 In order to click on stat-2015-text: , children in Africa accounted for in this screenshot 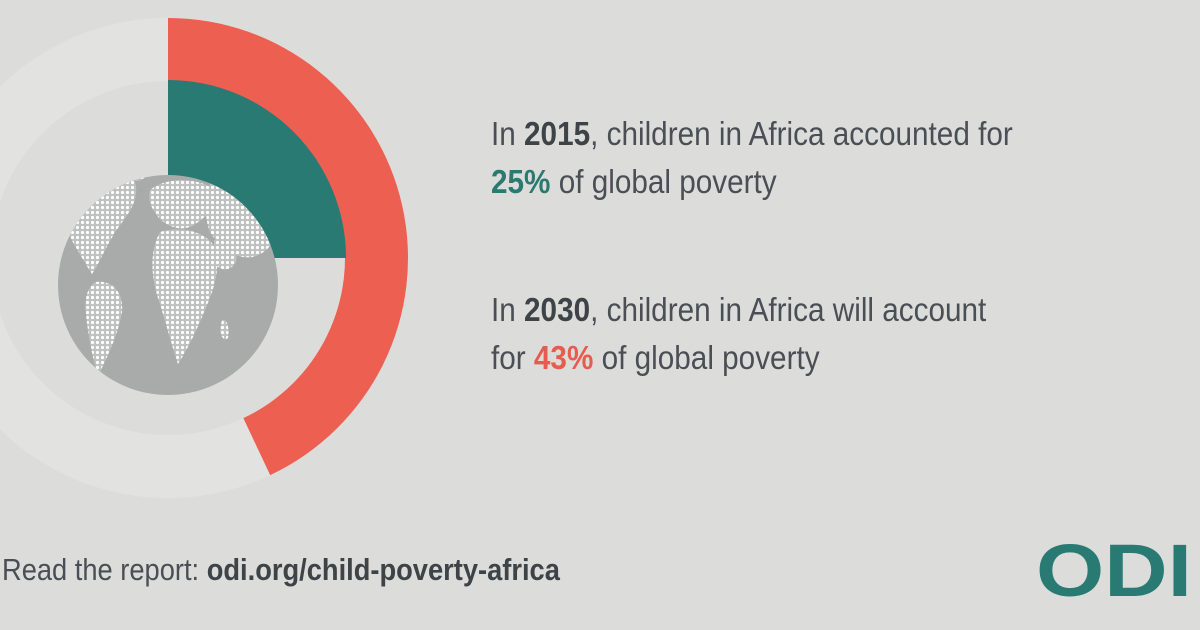, I will do `click(801, 133)`.